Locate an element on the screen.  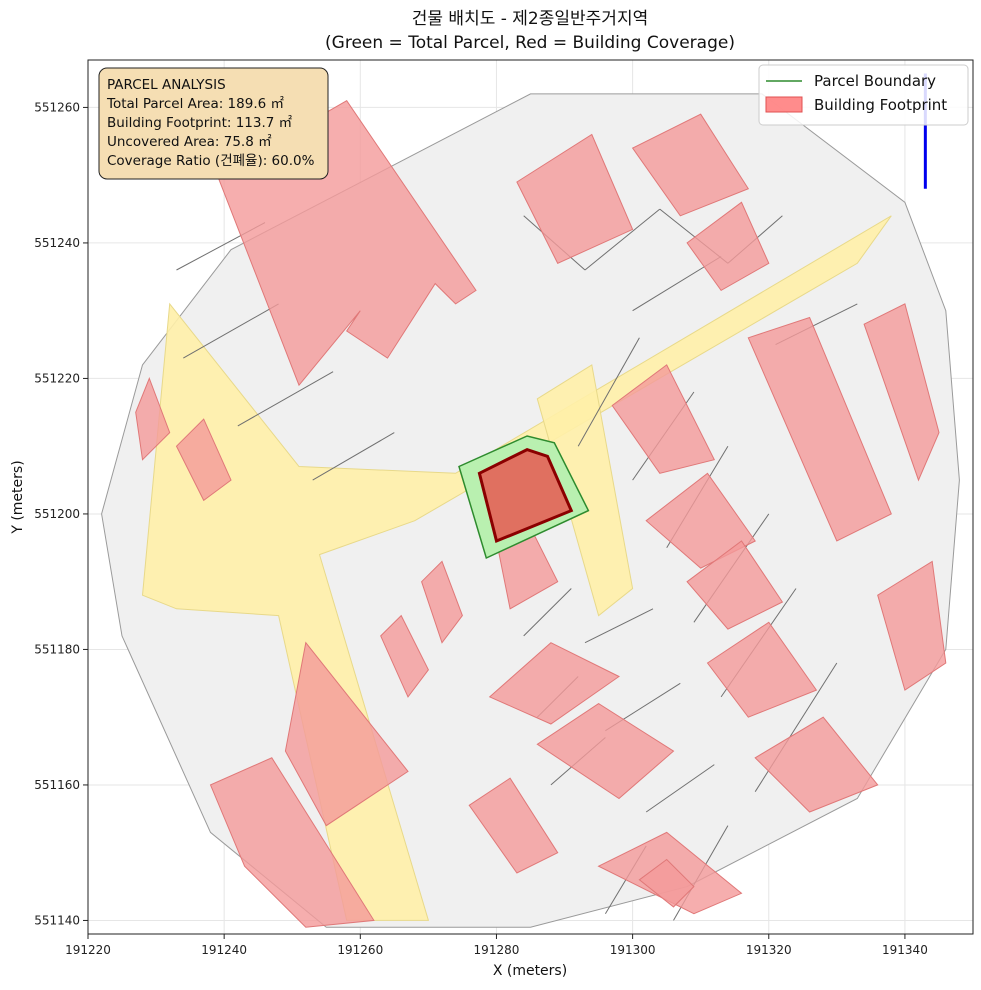
info-line-coverage-ratio: Coverage Ratio (건폐율): 60.0% is located at coordinates (211, 161).